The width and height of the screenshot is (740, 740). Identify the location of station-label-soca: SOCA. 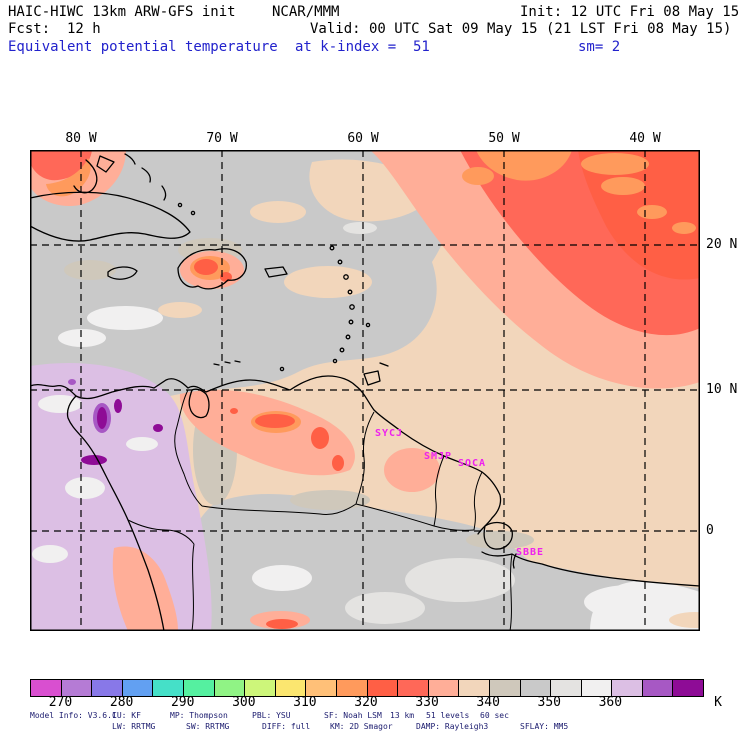
(472, 463).